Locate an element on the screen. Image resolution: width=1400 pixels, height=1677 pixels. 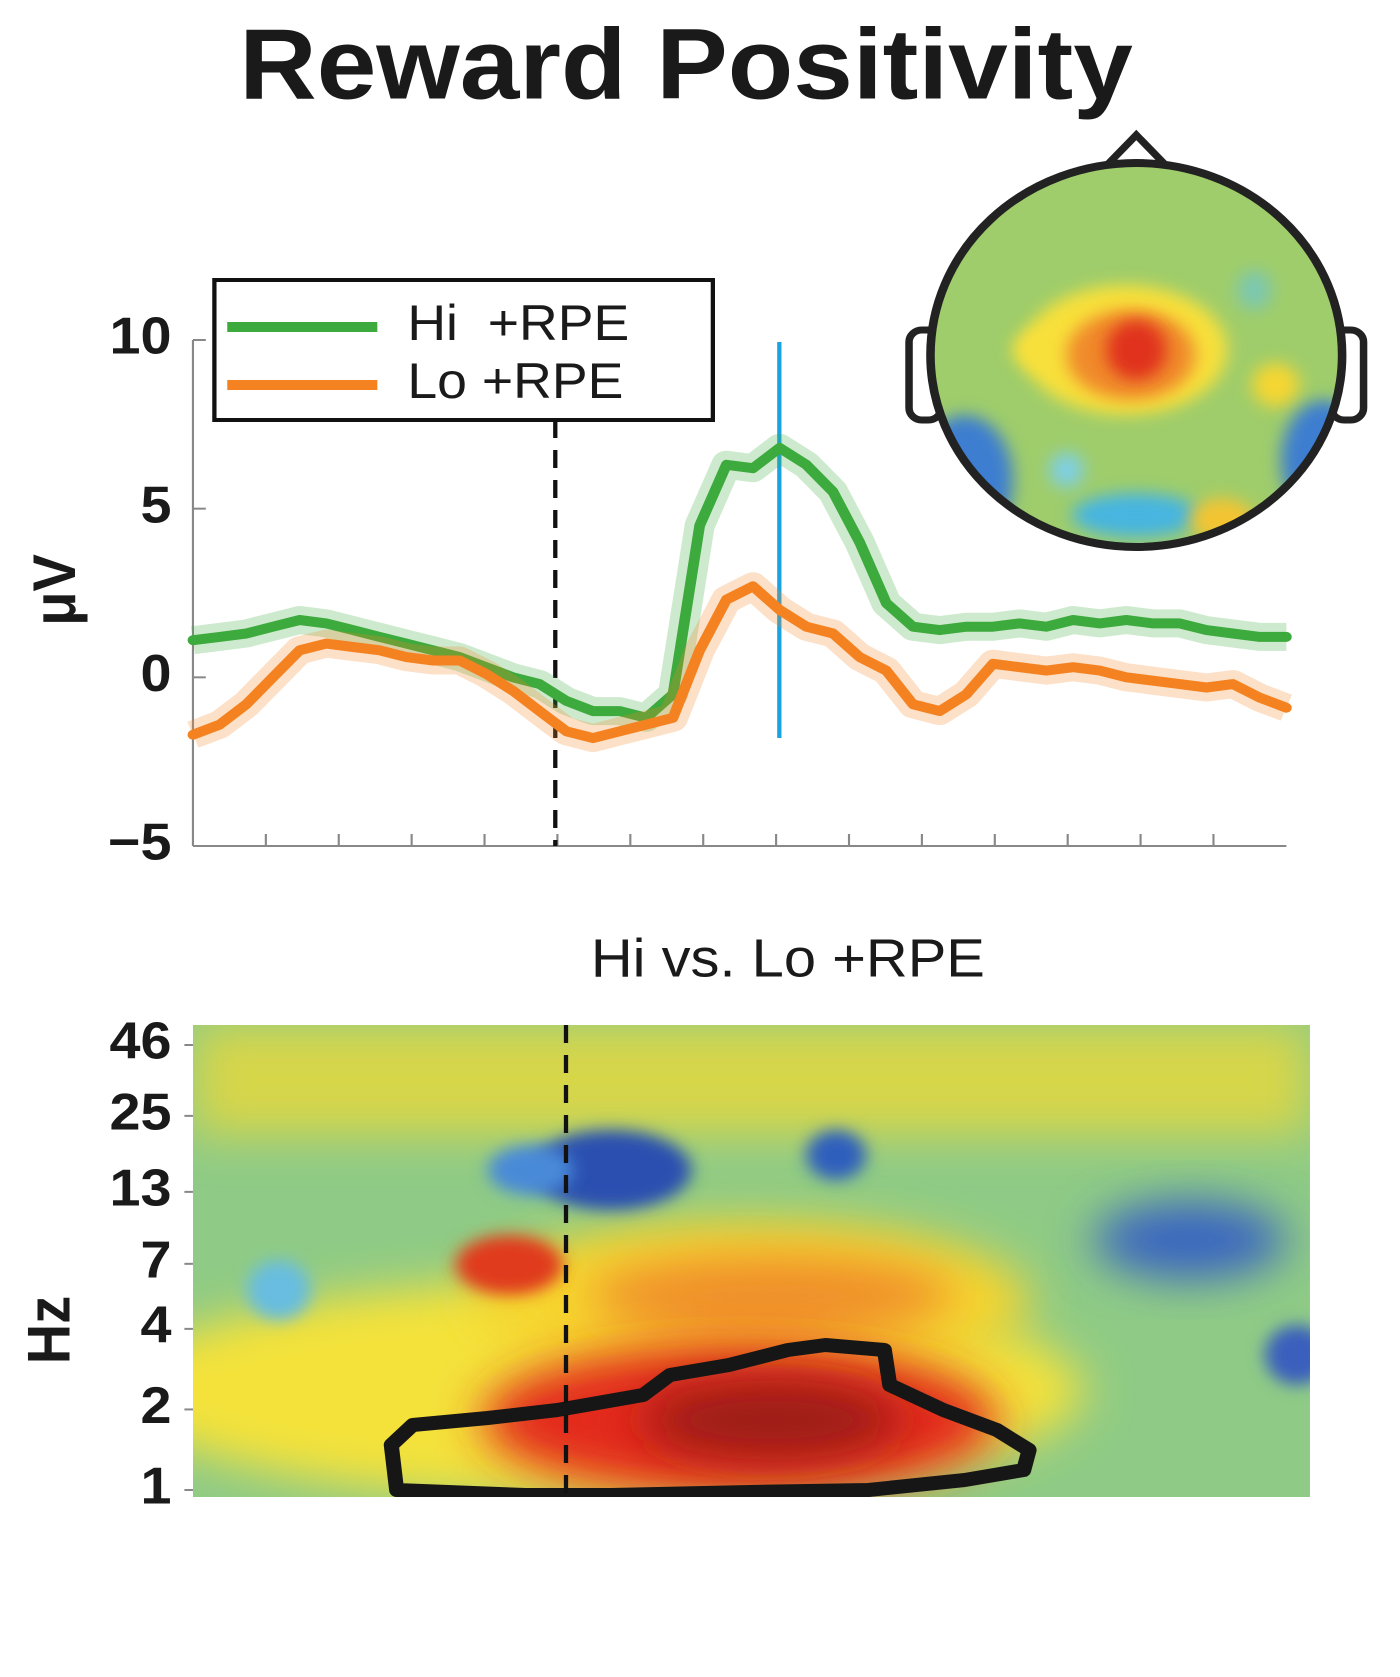
y-tick-label: −5 is located at coordinates (140, 842).